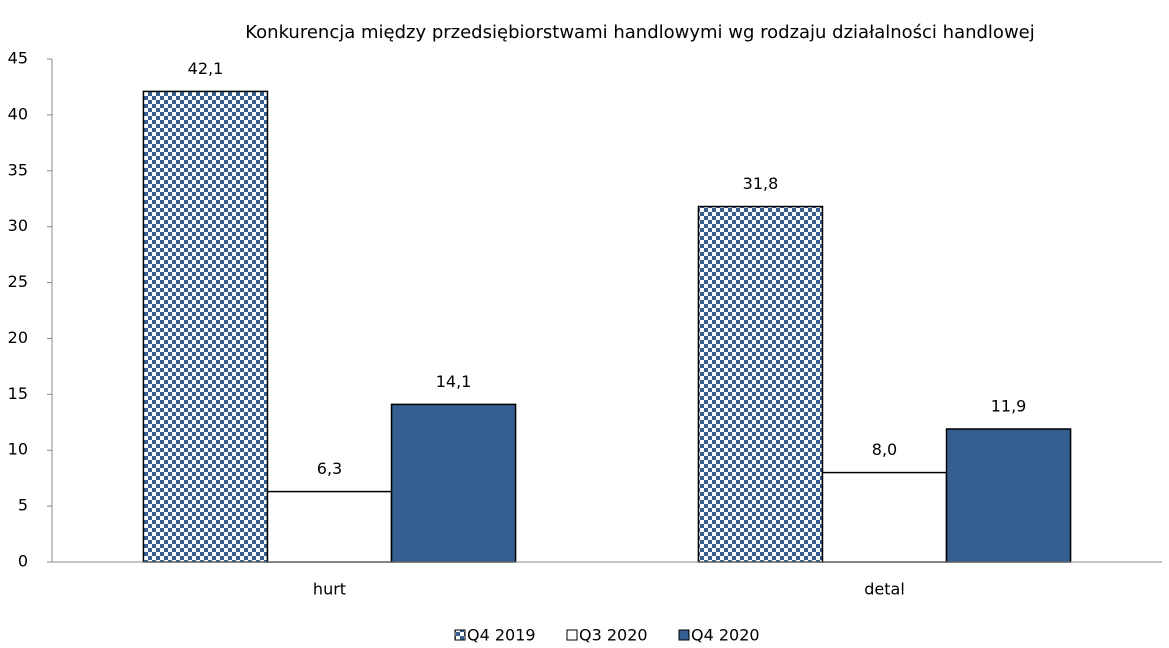 The image size is (1169, 648). What do you see at coordinates (725, 635) in the screenshot?
I see `legend-label: Q4 2020` at bounding box center [725, 635].